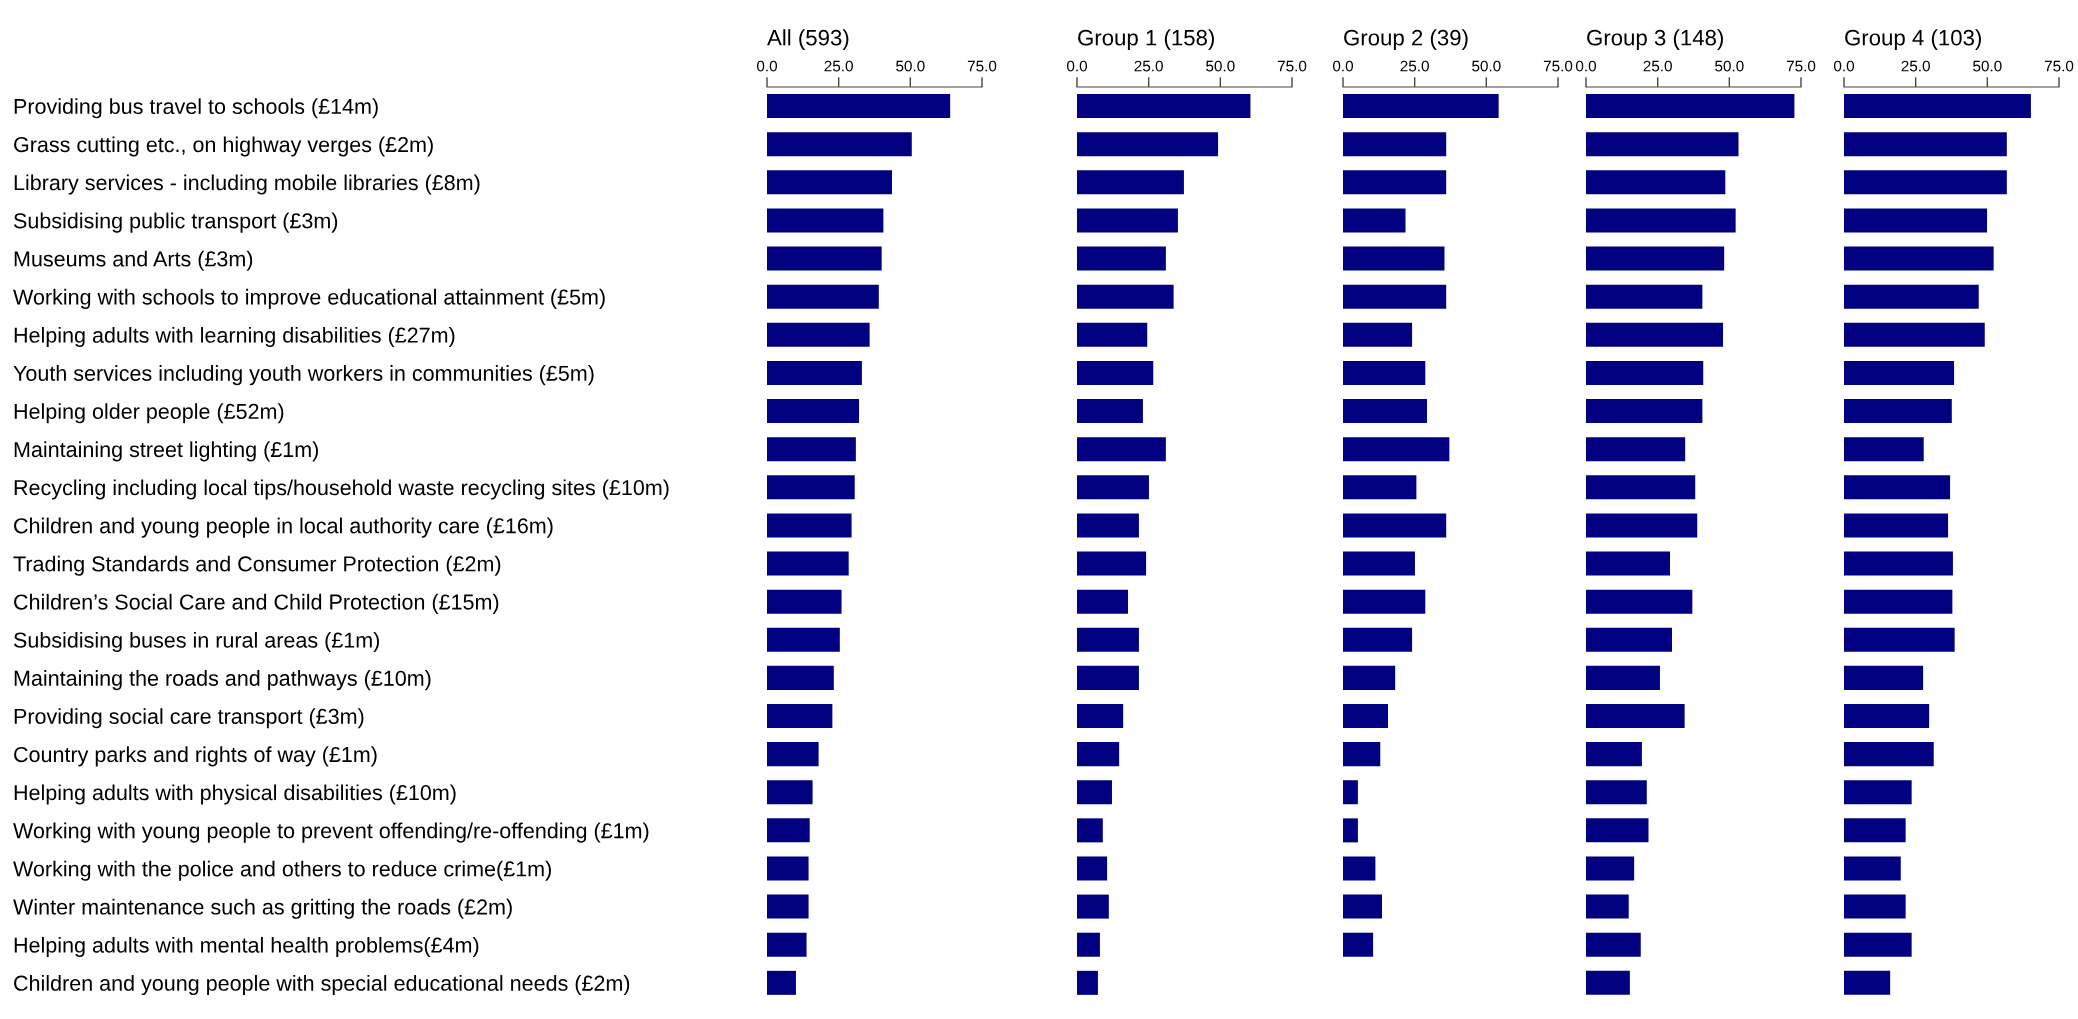 This screenshot has height=1019, width=2078. What do you see at coordinates (1913, 39) in the screenshot?
I see `chart-title: Group 4 (103)` at bounding box center [1913, 39].